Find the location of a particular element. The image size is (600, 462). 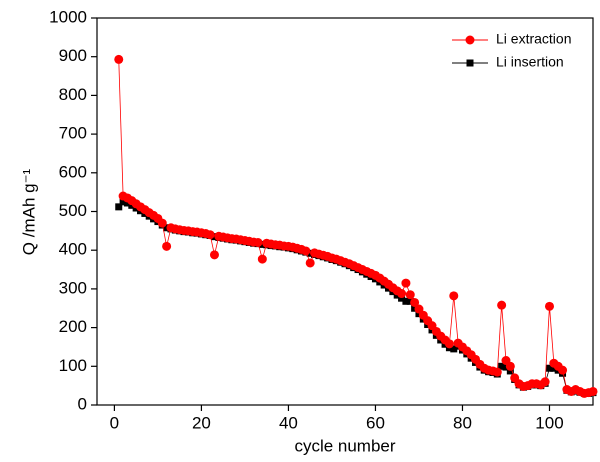

y-tick-label: 0 is located at coordinates (82, 403).